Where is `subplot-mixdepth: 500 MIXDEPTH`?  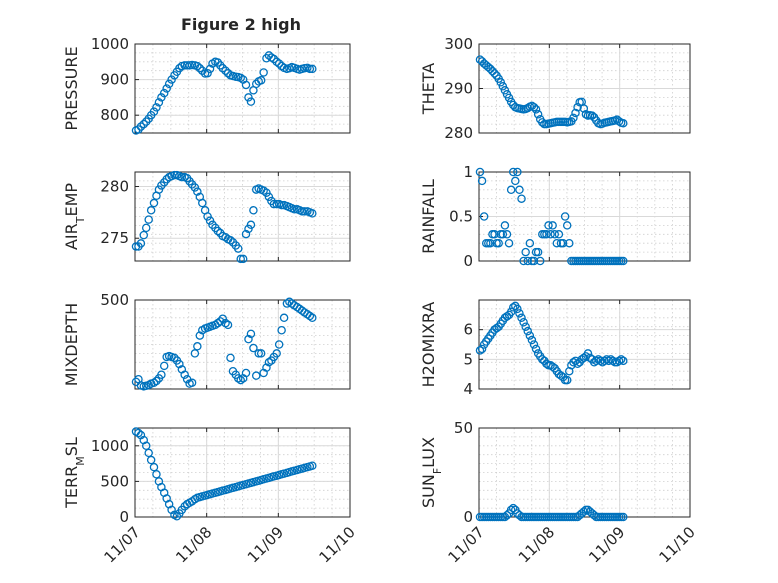
subplot-mixdepth: 500 MIXDEPTH is located at coordinates (206, 341).